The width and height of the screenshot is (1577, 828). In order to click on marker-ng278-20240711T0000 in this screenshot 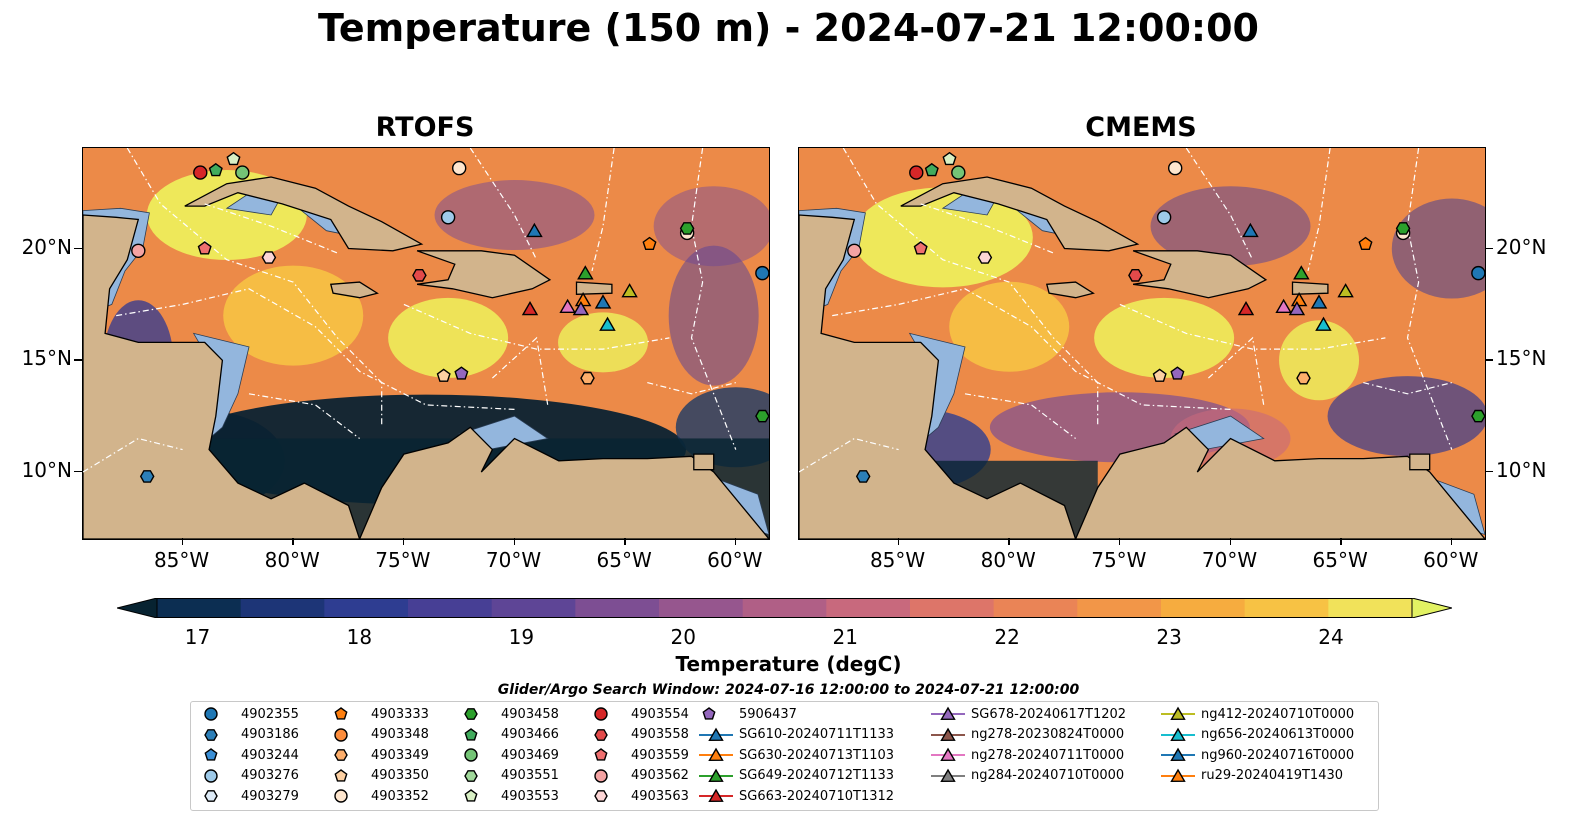, I will do `click(1283, 306)`.